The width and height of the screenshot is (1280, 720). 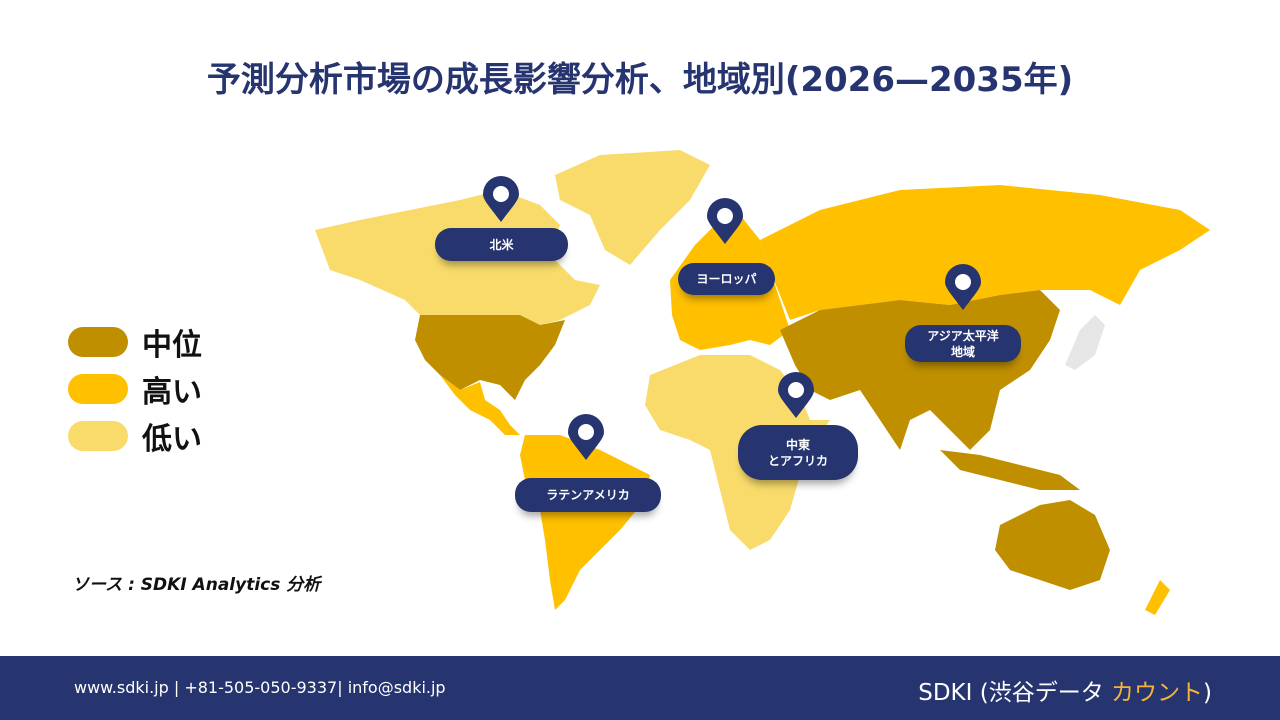 I want to click on map-japan, so click(x=1085, y=342).